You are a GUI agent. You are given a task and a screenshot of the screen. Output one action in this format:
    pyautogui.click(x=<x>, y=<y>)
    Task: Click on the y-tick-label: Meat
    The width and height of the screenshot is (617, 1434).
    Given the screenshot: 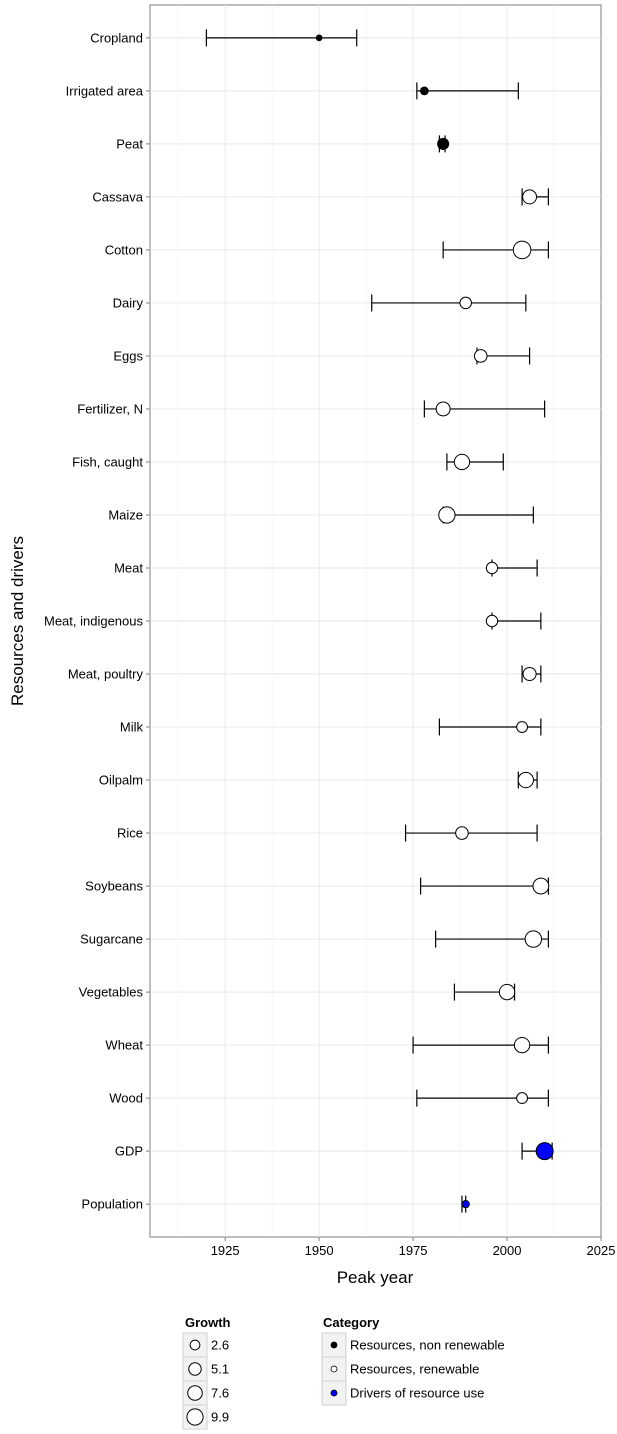 What is the action you would take?
    pyautogui.click(x=128, y=567)
    